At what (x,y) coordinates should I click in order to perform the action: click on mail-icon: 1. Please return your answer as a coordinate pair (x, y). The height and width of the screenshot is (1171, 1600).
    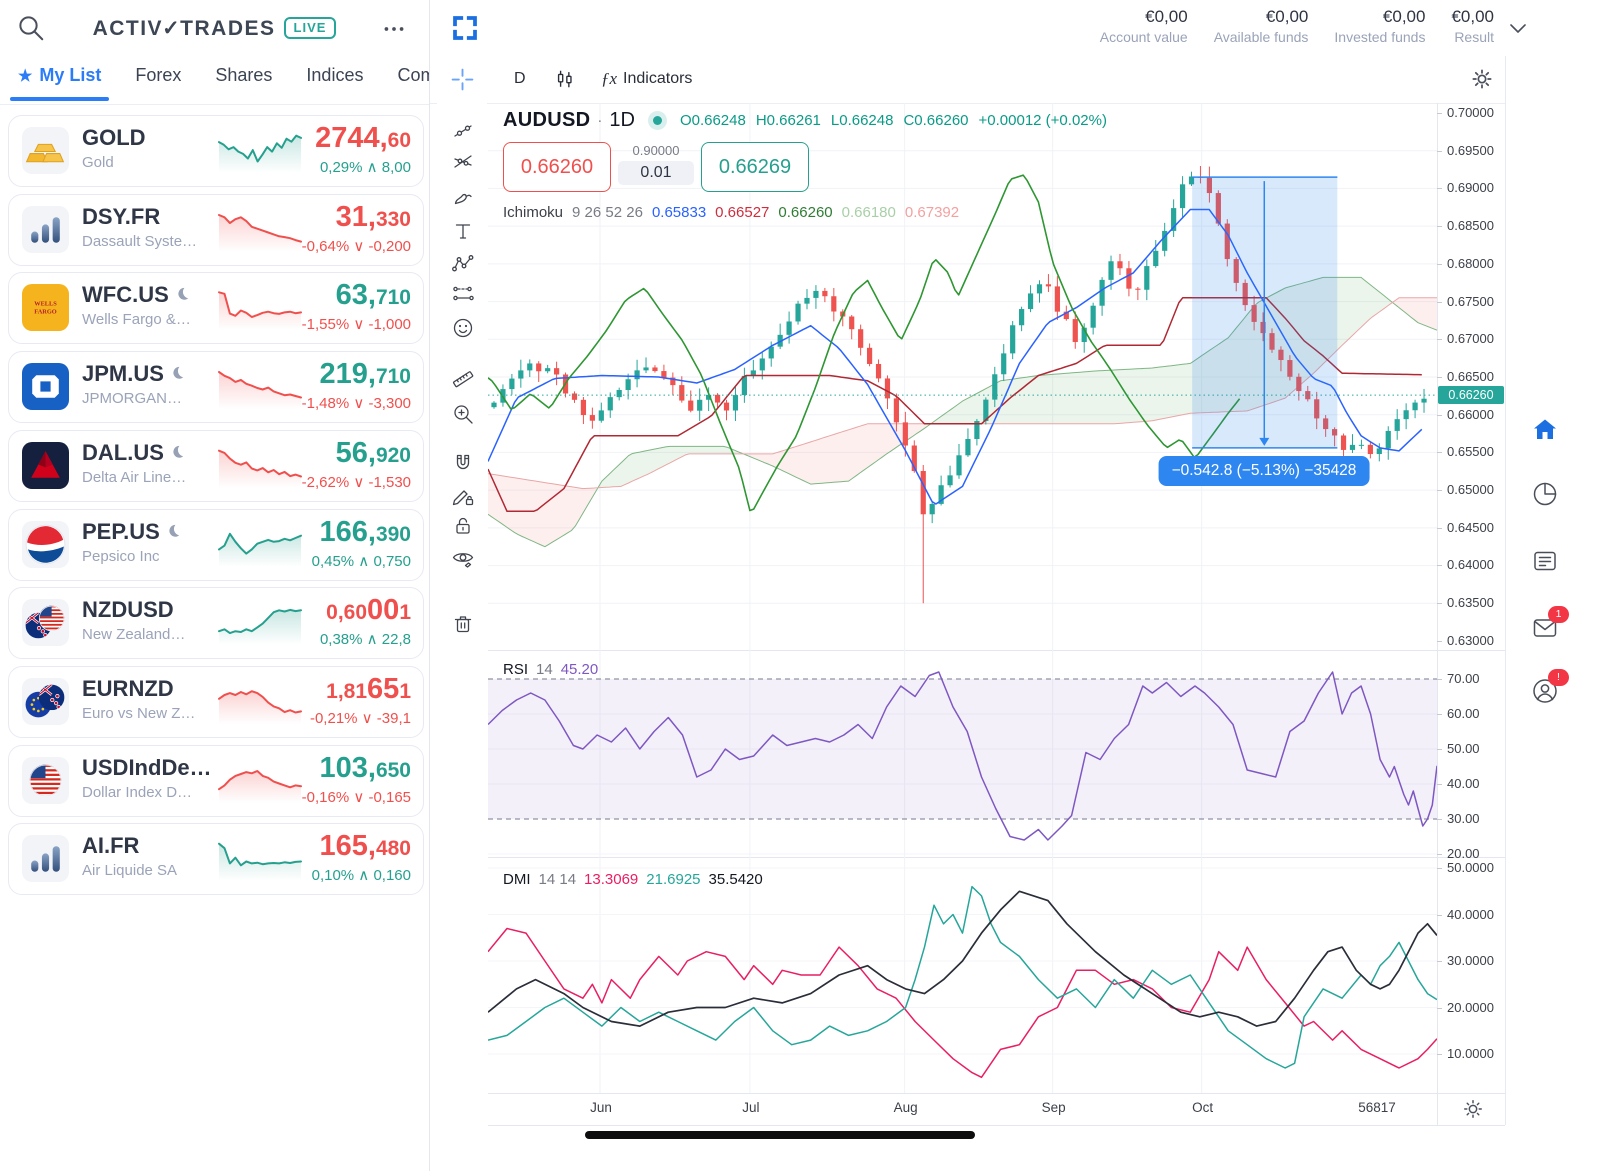
    Looking at the image, I should click on (1549, 624).